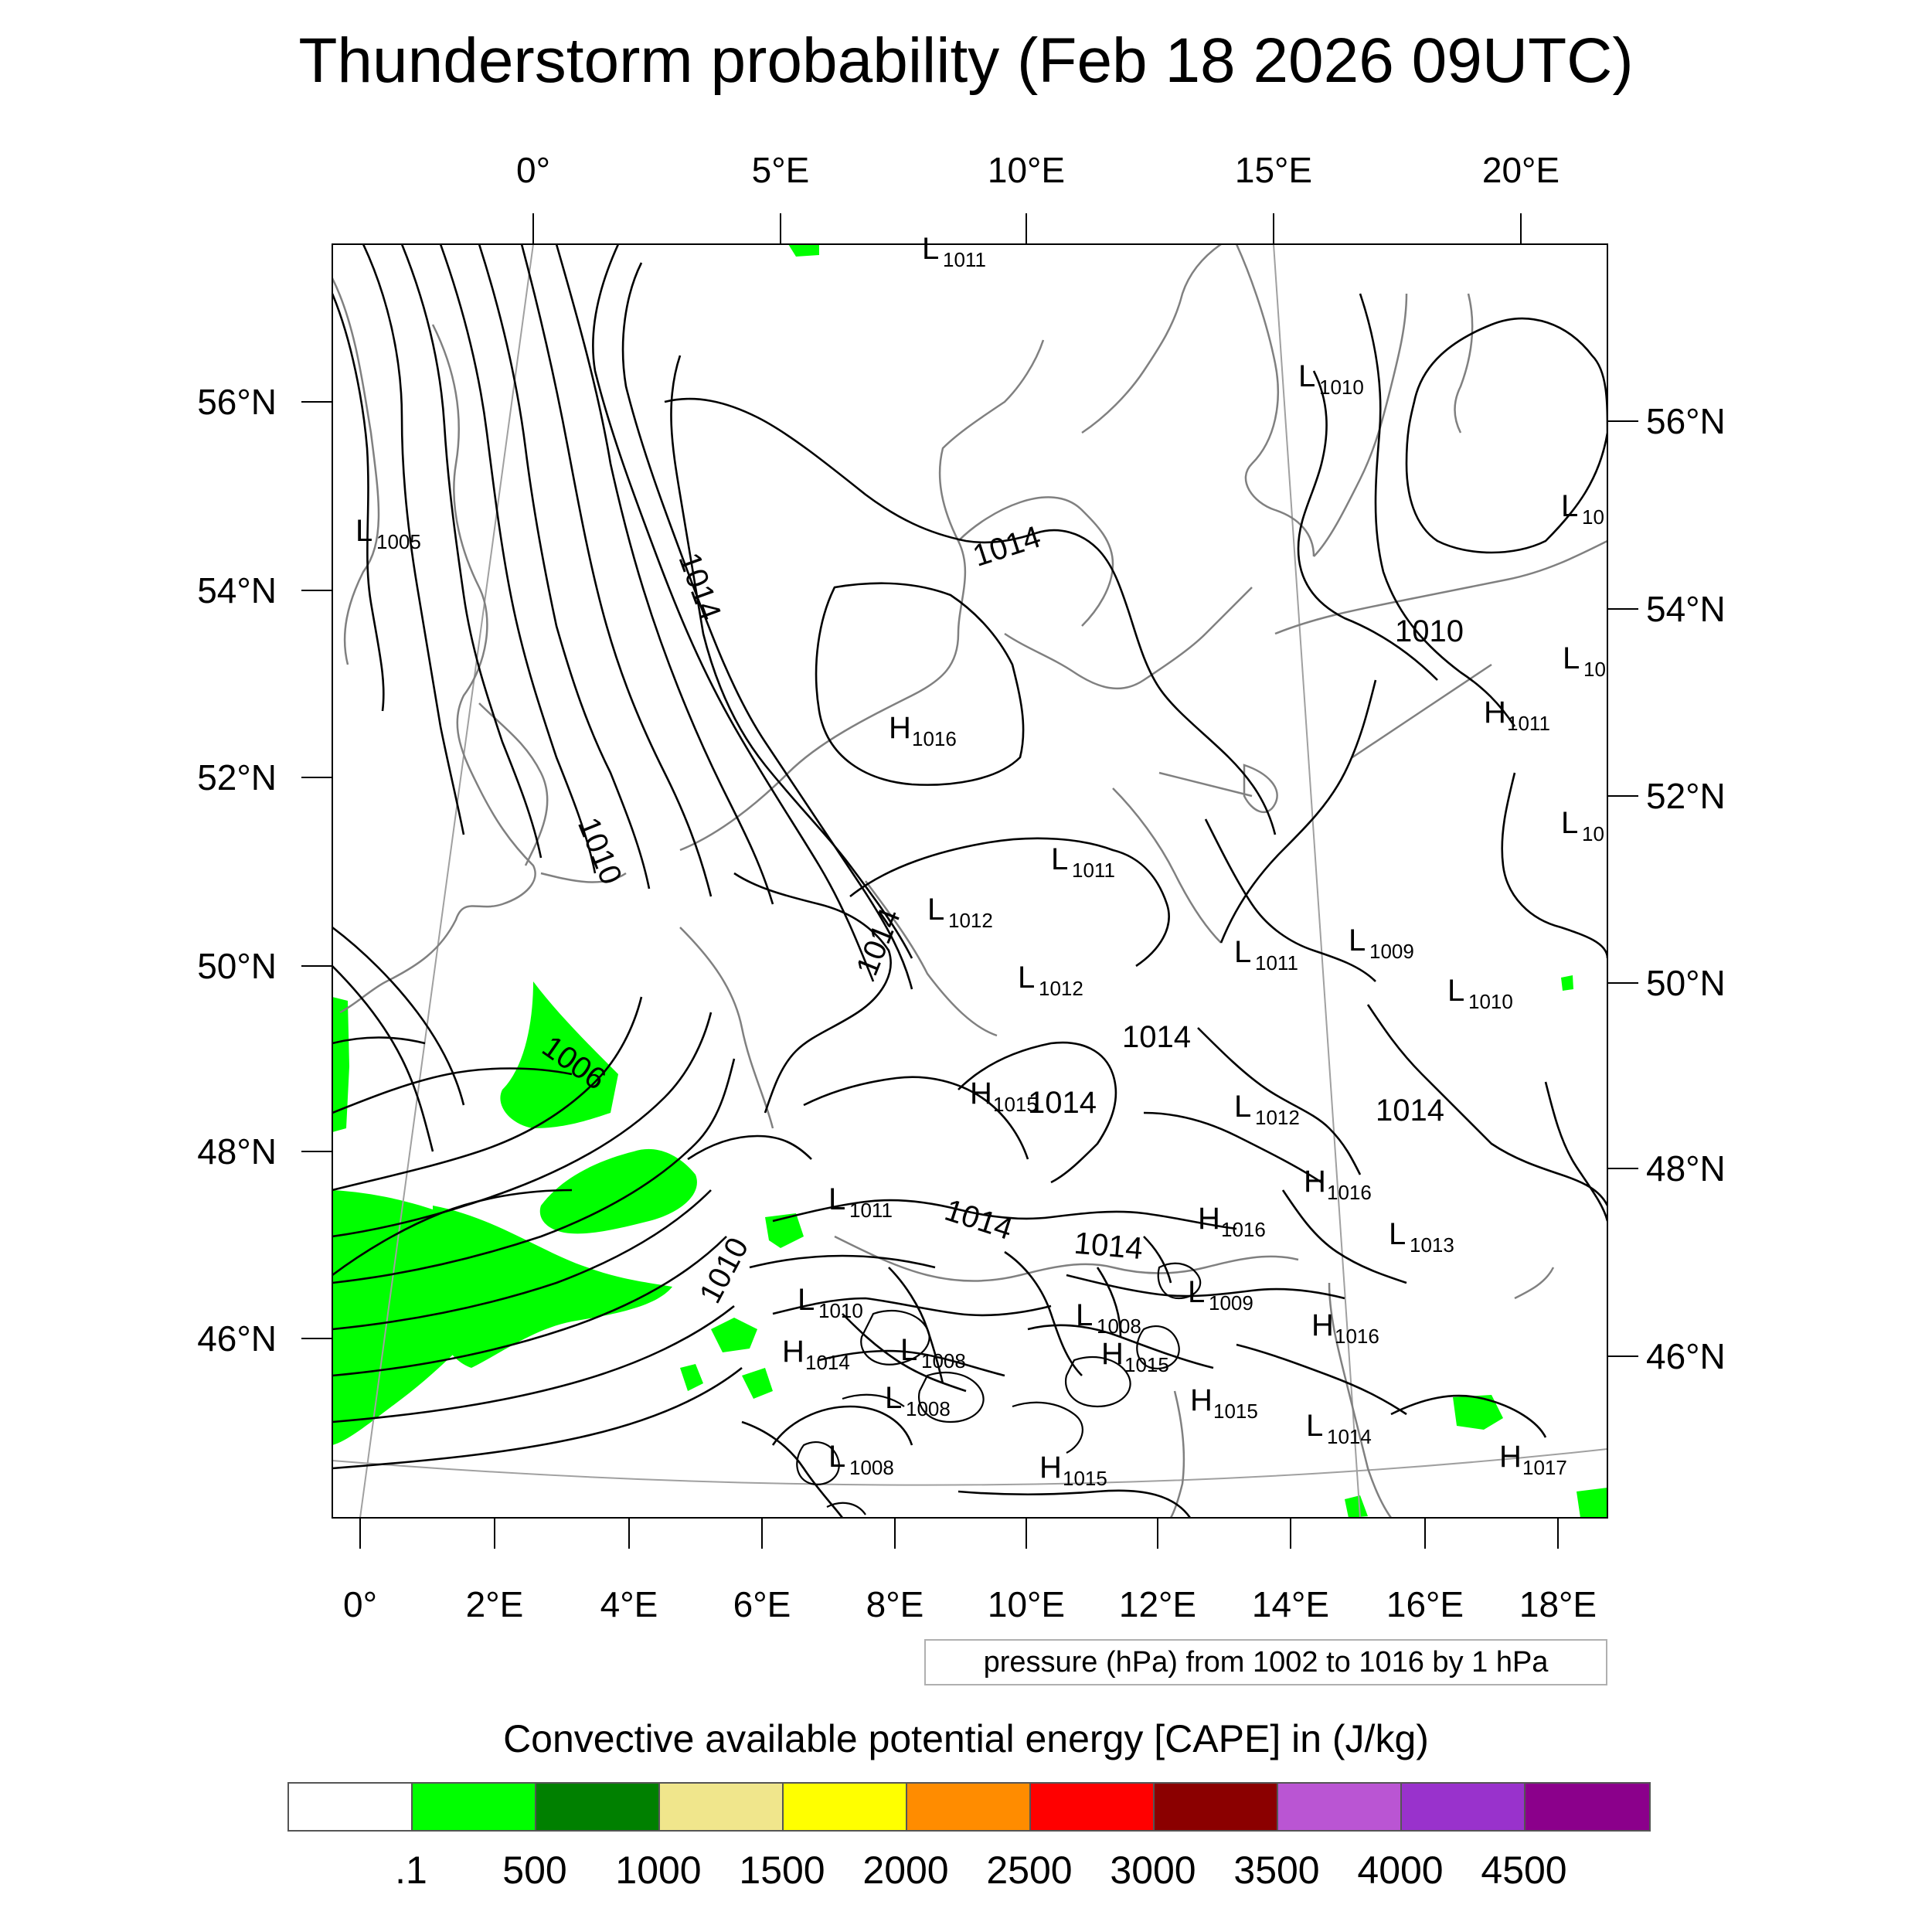  What do you see at coordinates (237, 1339) in the screenshot?
I see `lat-label: 46°N` at bounding box center [237, 1339].